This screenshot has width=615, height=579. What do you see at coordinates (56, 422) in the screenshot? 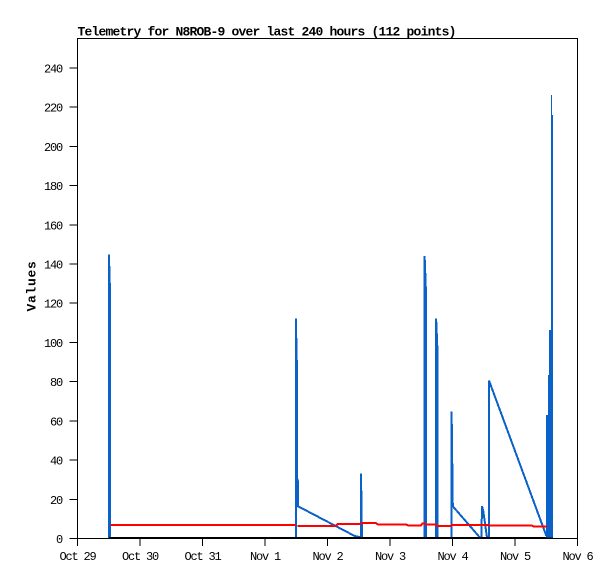
I see `svg-text: 60` at bounding box center [56, 422].